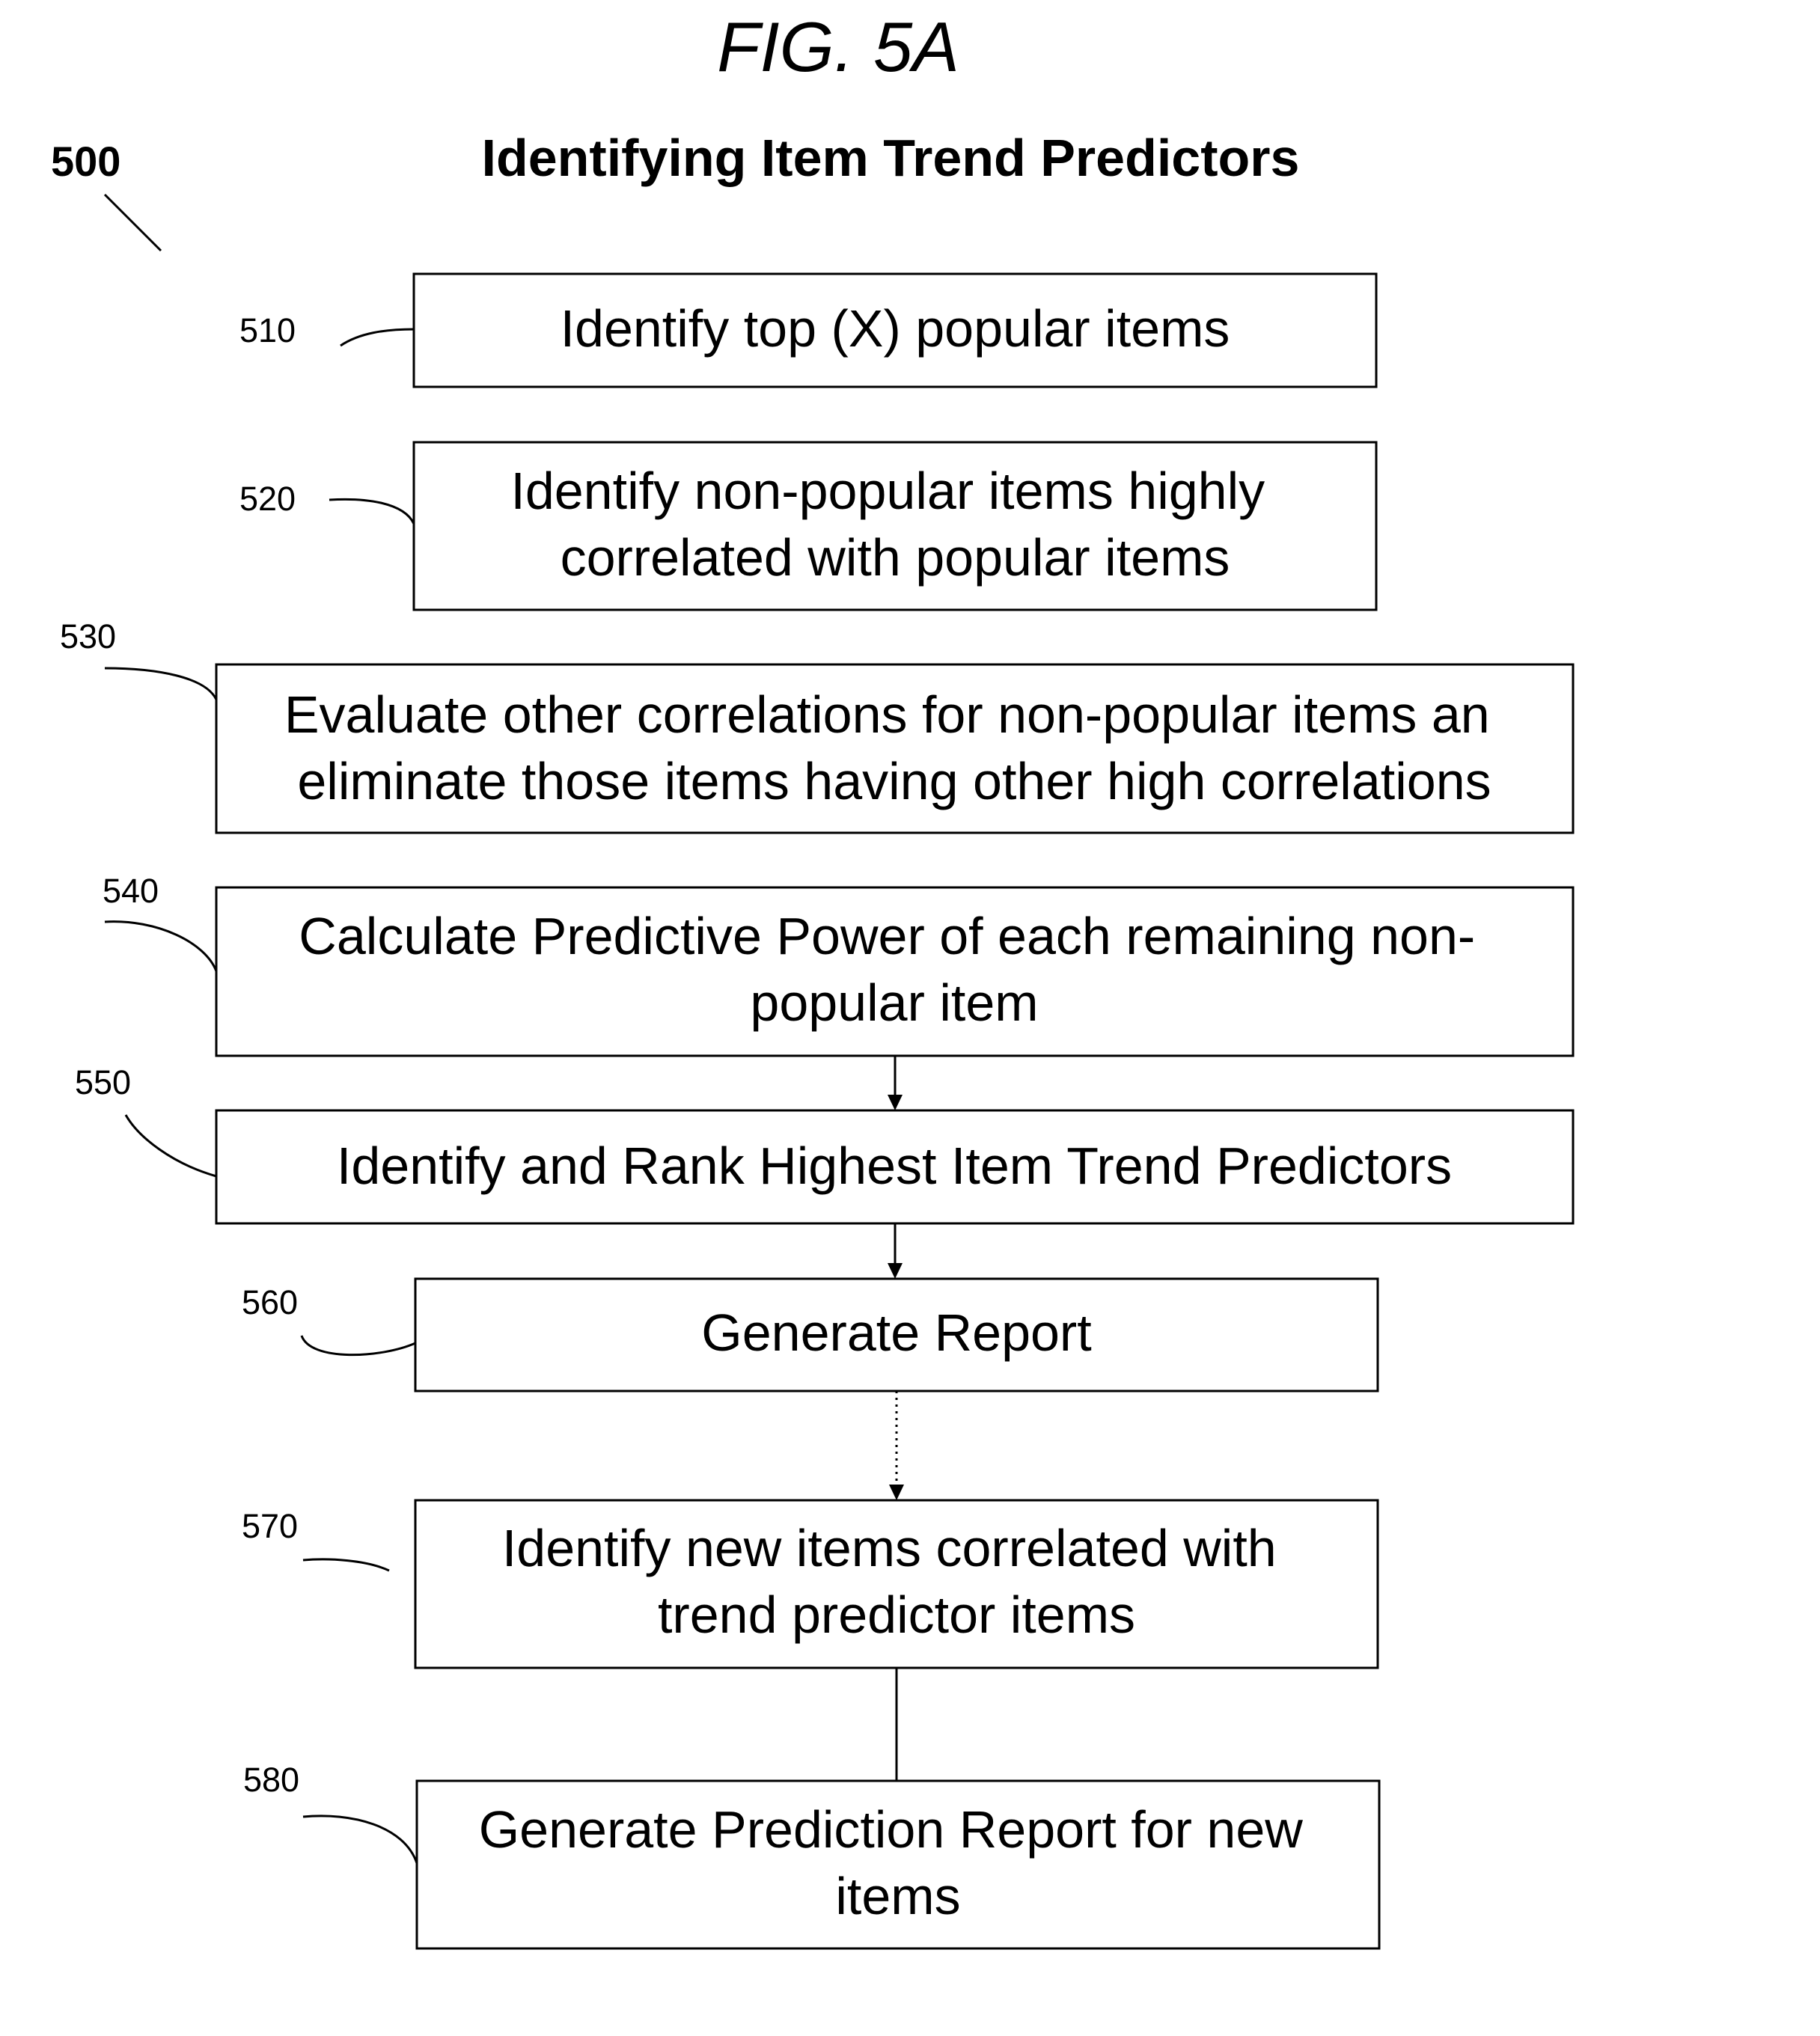 The width and height of the screenshot is (1820, 2036). I want to click on step-510: Identify top (X) popular items 510, so click(807, 330).